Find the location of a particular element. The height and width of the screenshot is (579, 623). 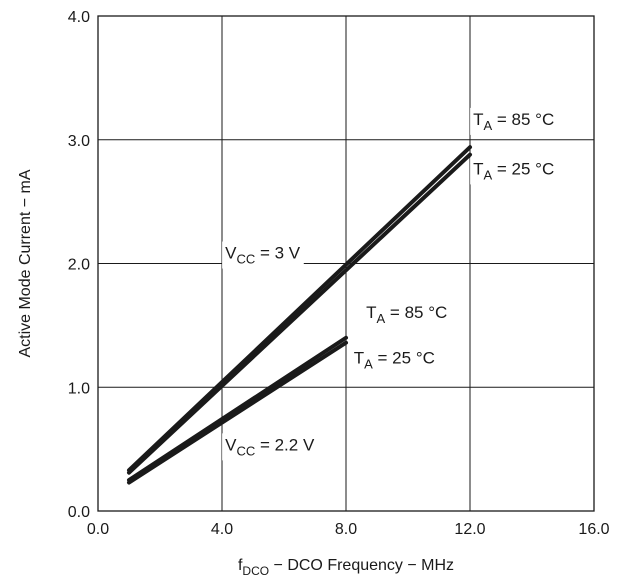

x-axis-label: fDCO − DCO Frequency − MHz is located at coordinates (346, 567).